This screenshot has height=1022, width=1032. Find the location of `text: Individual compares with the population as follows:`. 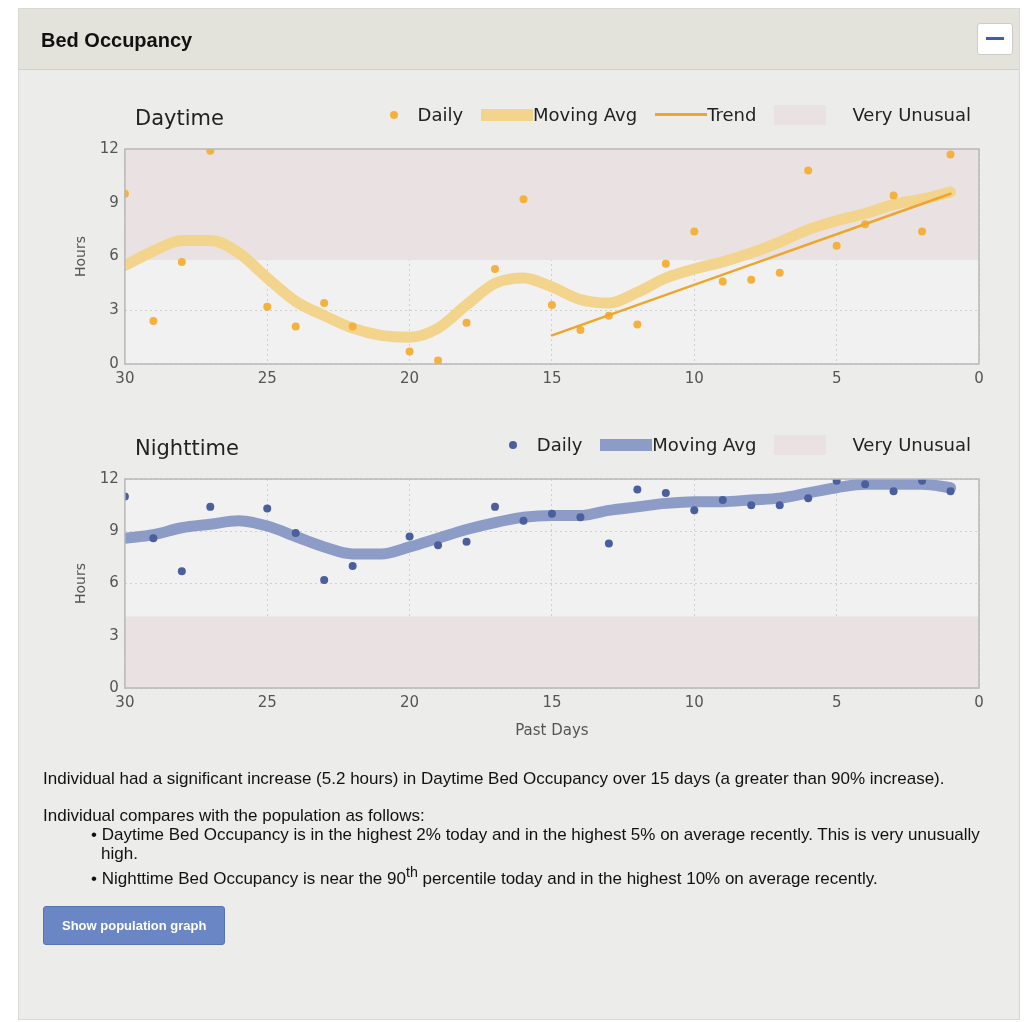

text: Individual compares with the population as follows: is located at coordinates (234, 815).